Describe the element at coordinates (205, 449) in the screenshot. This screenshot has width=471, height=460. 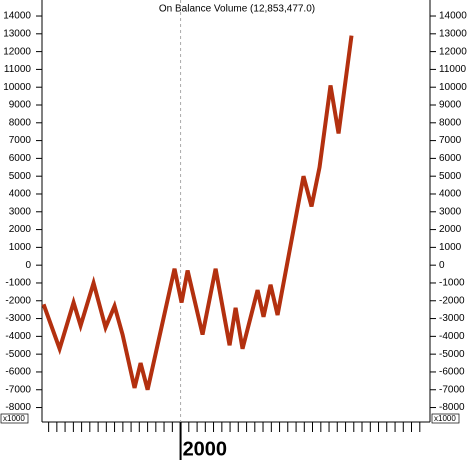
I see `x-tick-label: 2000` at that location.